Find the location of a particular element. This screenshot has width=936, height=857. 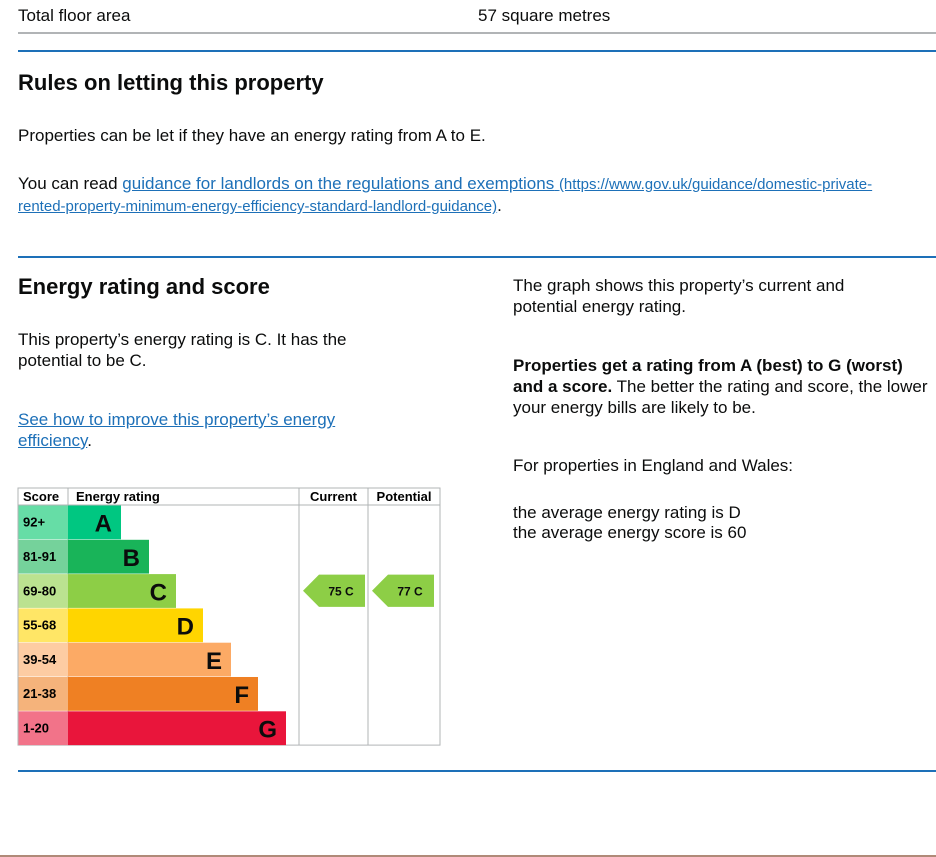

heading: Energy rating and score is located at coordinates (144, 286).